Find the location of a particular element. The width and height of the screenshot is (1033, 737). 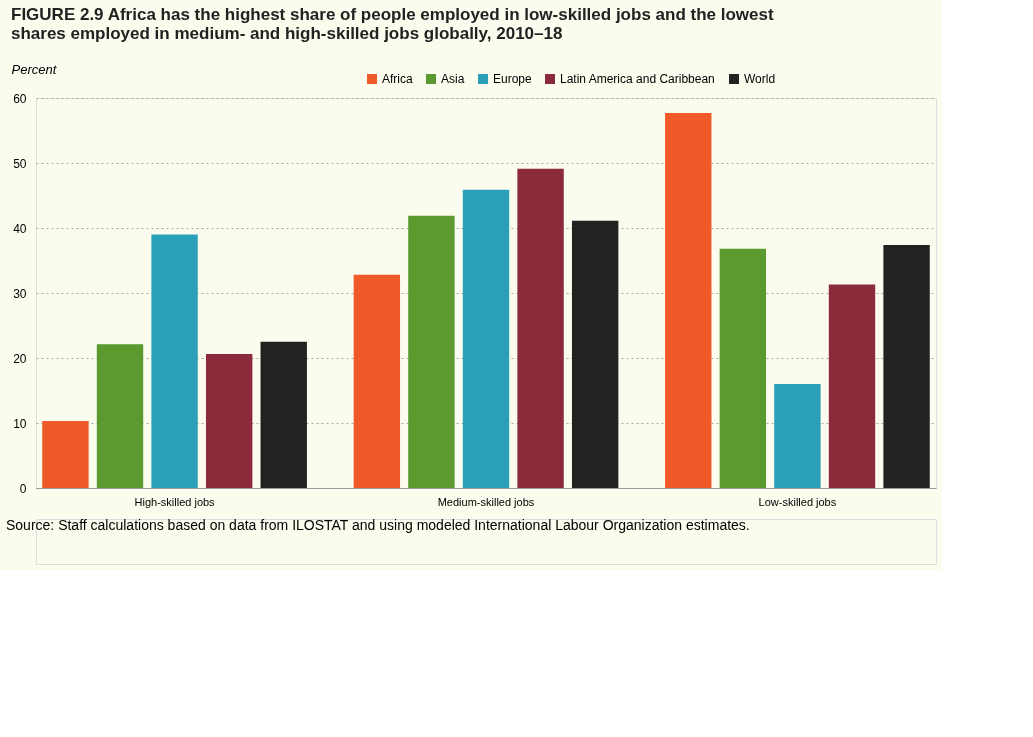

y-tick-label: 20 is located at coordinates (20, 358).